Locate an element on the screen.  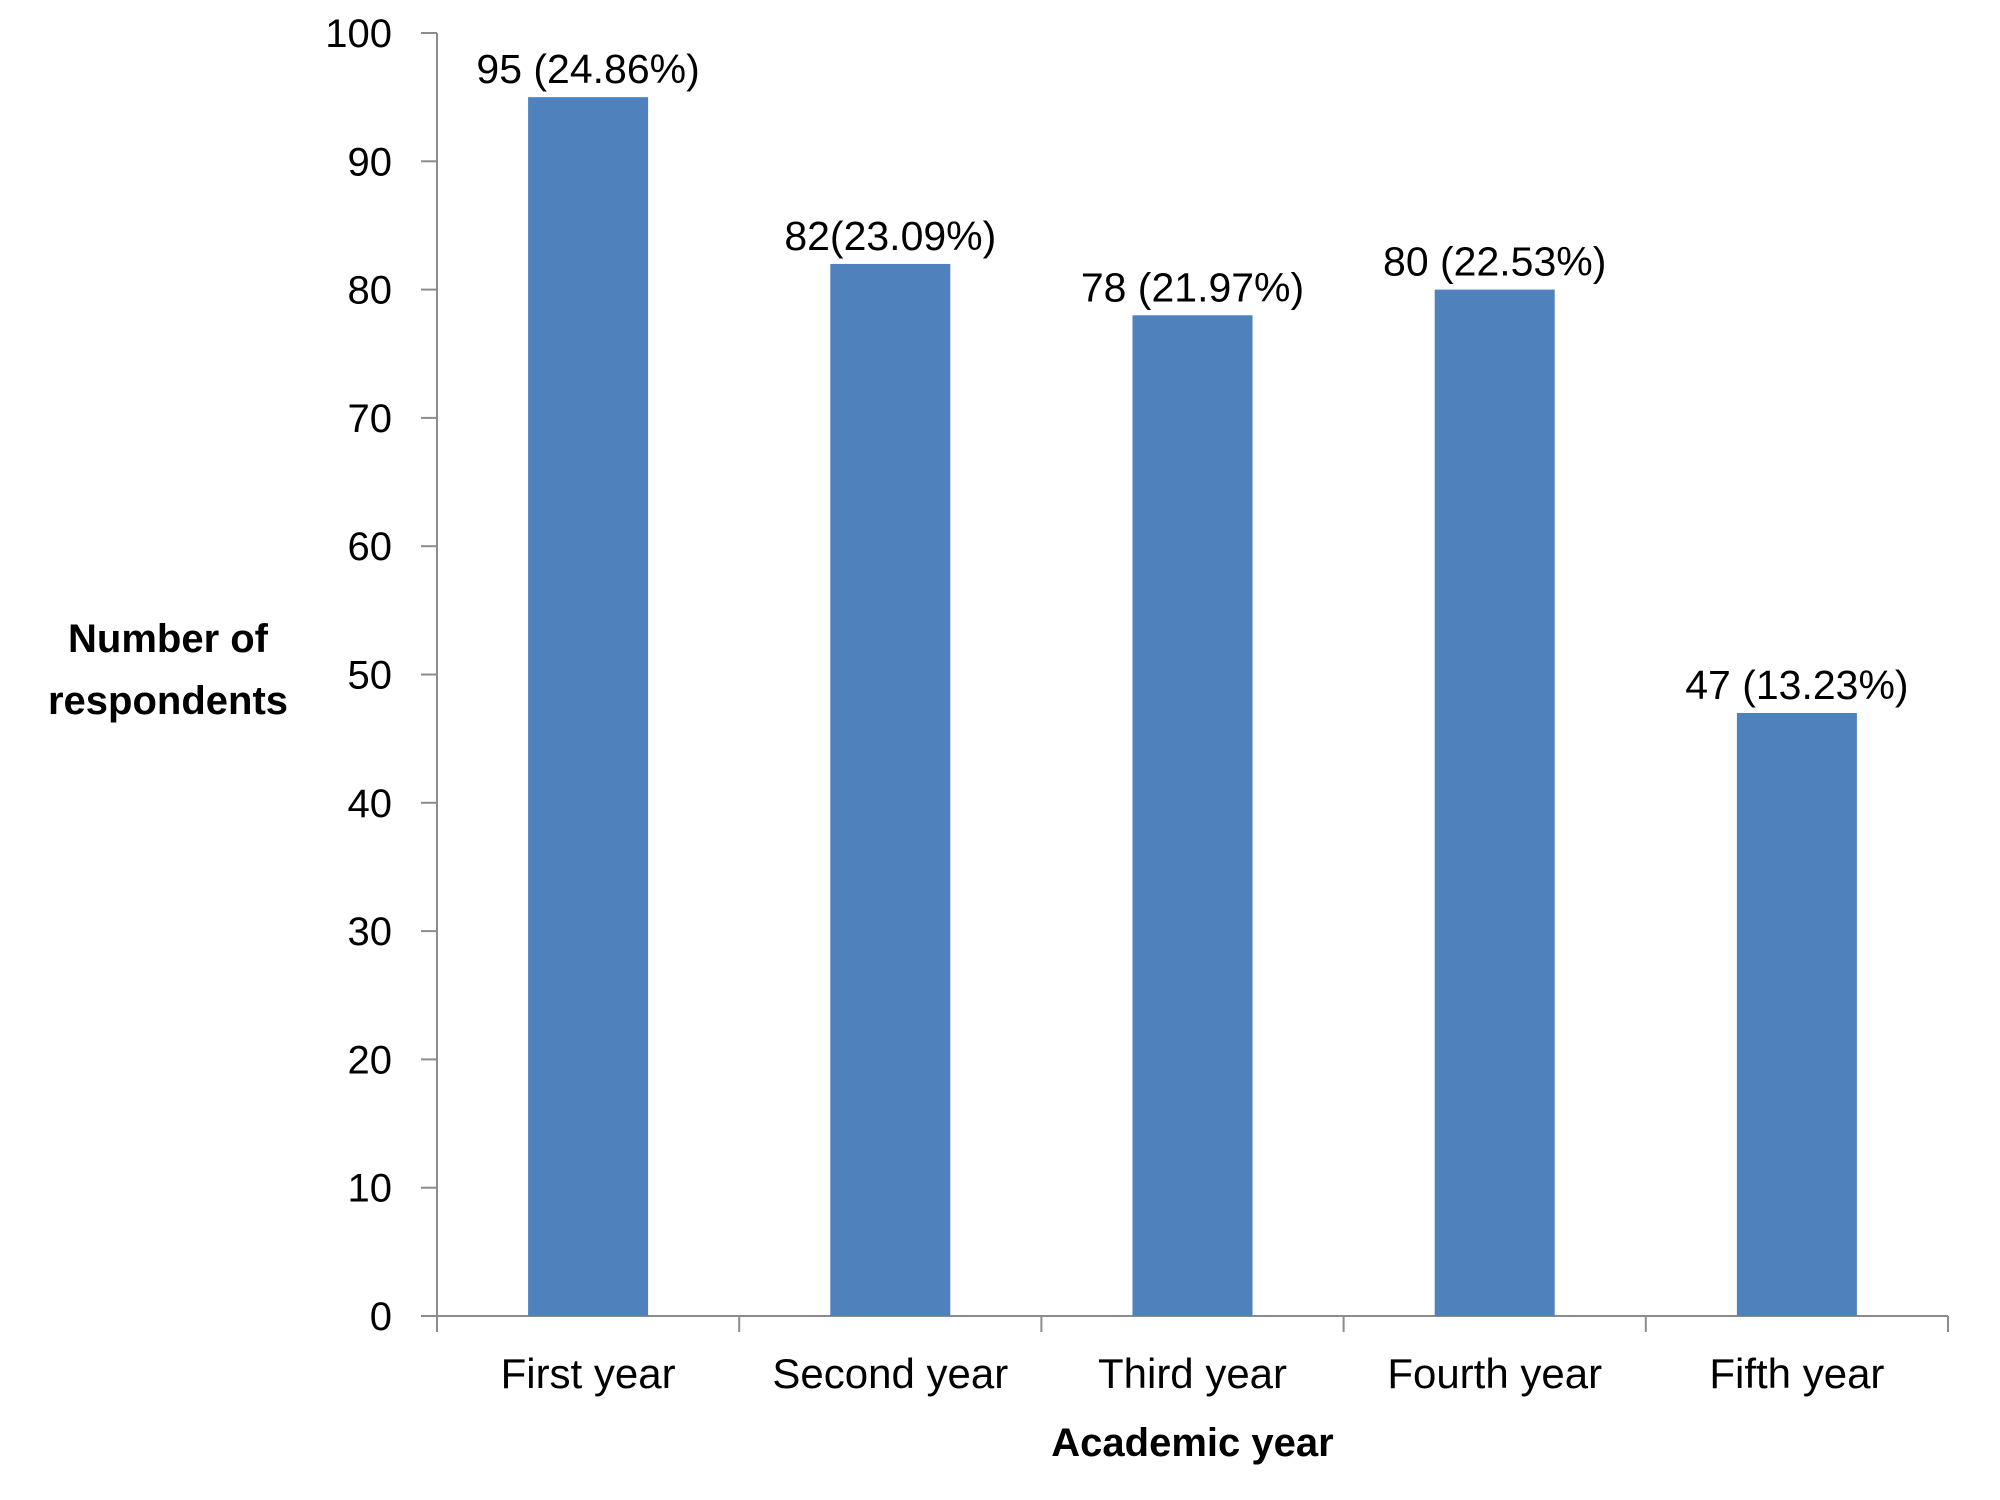
x-category-label: First year is located at coordinates (588, 1373).